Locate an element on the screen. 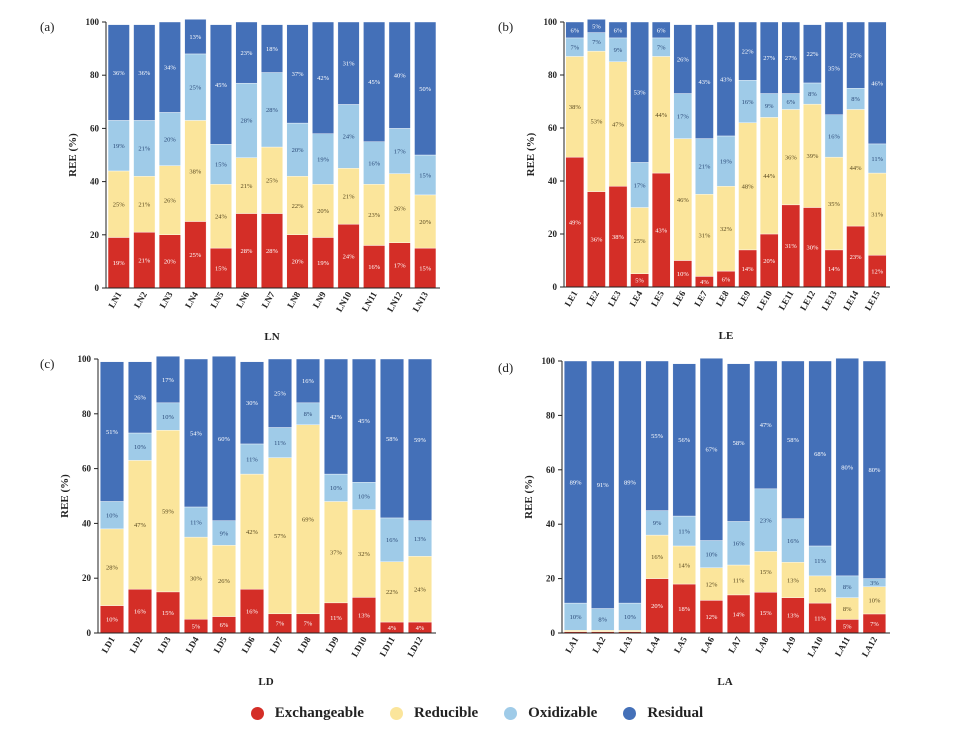 The width and height of the screenshot is (954, 736). x-tick-label: LN9 is located at coordinates (319, 300).